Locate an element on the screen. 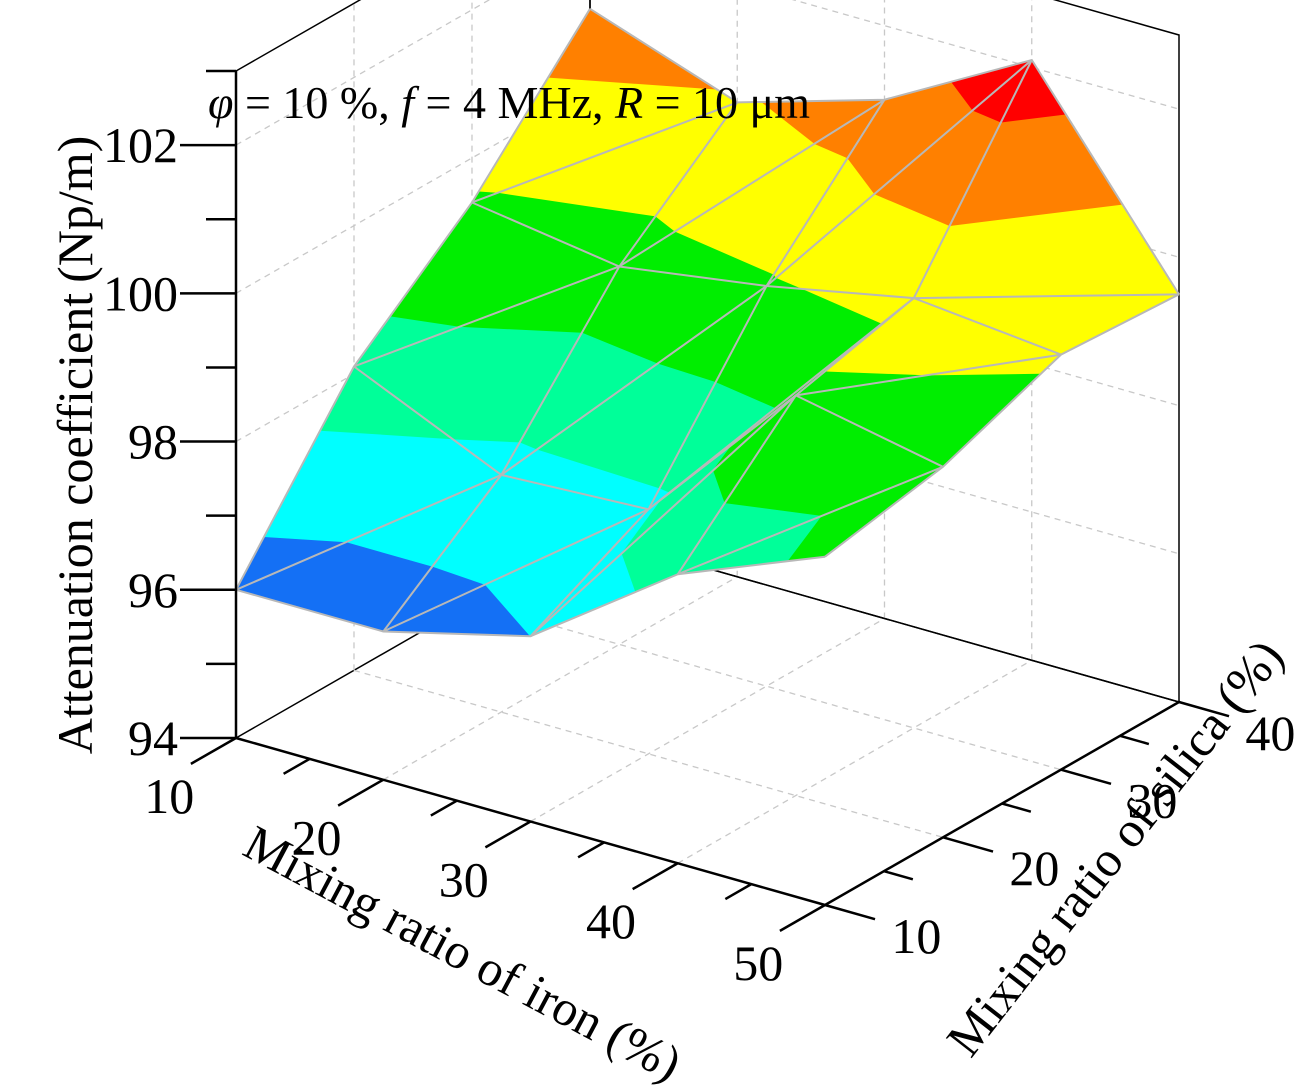 Image resolution: width=1315 pixels, height=1085 pixels. x-tick-label: 50 is located at coordinates (758, 963).